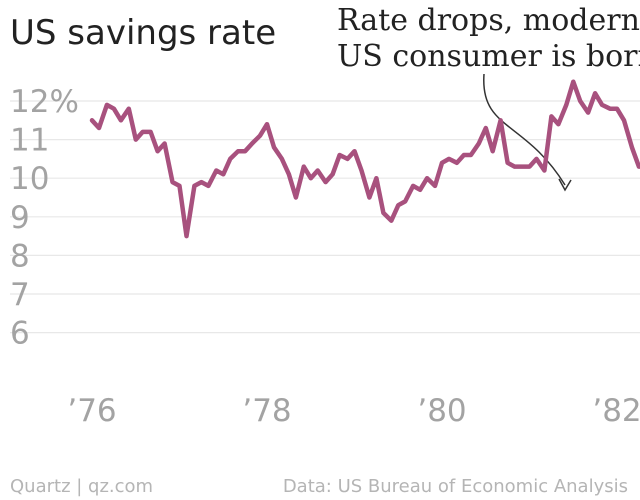  What do you see at coordinates (44, 102) in the screenshot?
I see `y-tick-label: 12%` at bounding box center [44, 102].